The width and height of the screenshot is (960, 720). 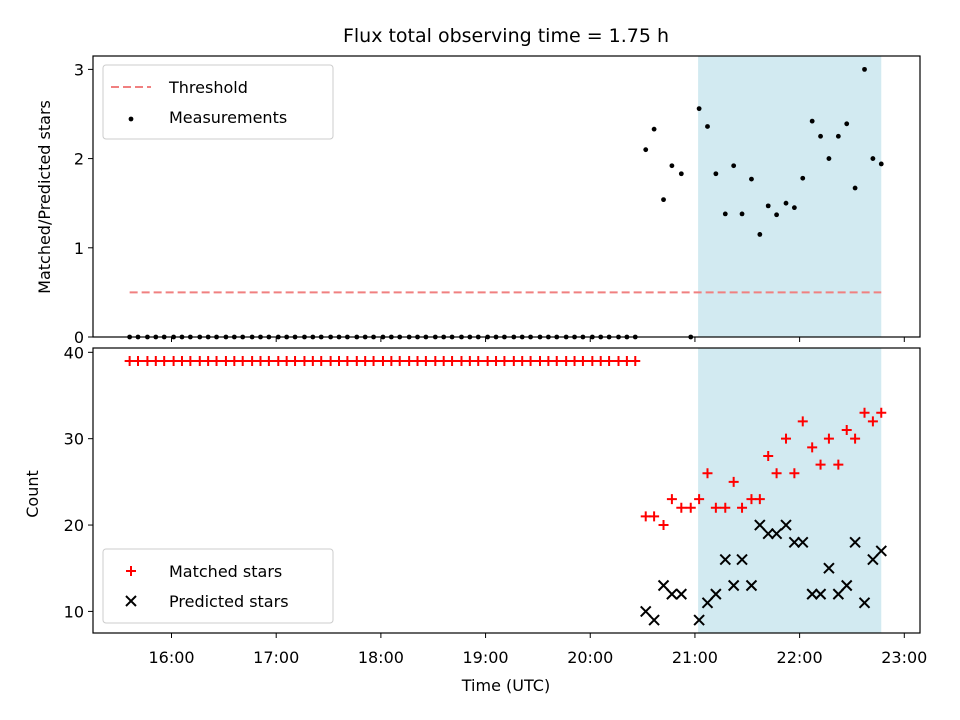 I want to click on x-axis-label: Time (UTC), so click(x=505, y=685).